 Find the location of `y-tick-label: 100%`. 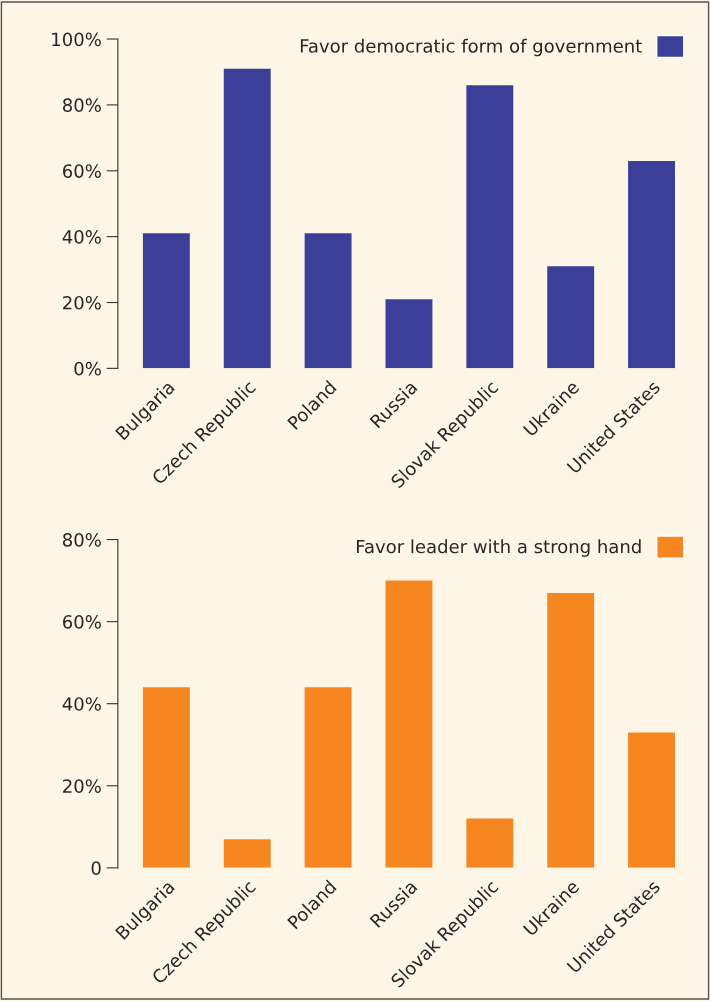

y-tick-label: 100% is located at coordinates (76, 39).